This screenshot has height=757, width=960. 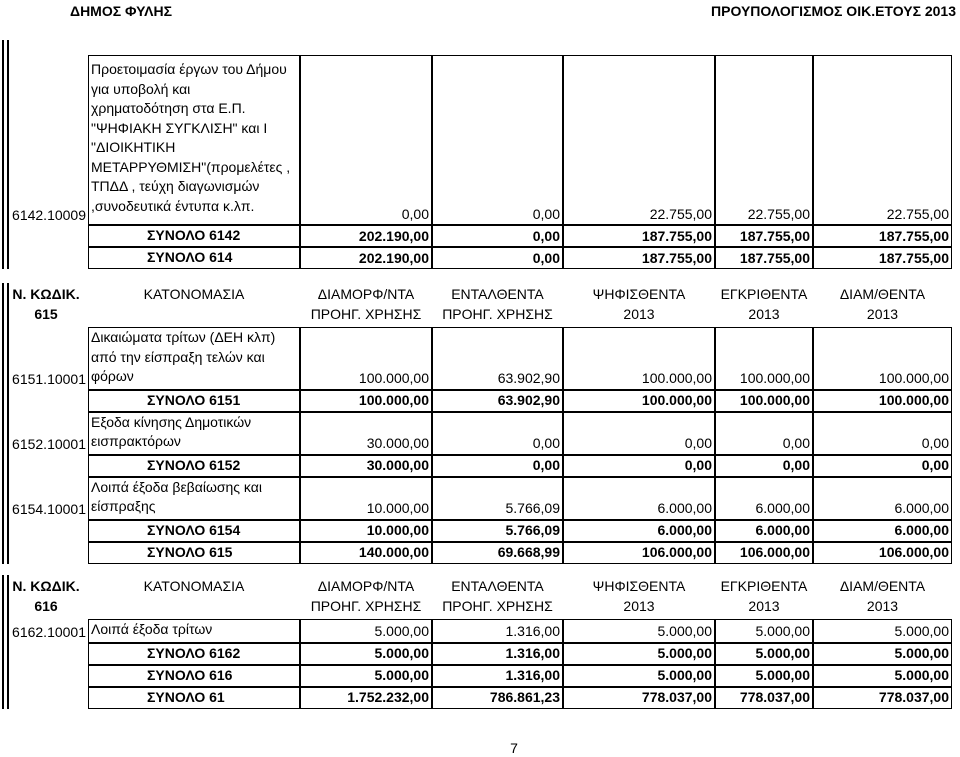 What do you see at coordinates (497, 631) in the screenshot?
I see `amount: 1.316,00` at bounding box center [497, 631].